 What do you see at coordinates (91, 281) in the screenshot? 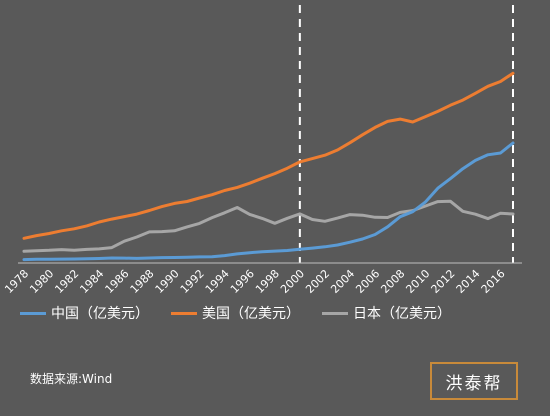
I see `x-tick-label: 1984` at bounding box center [91, 281].